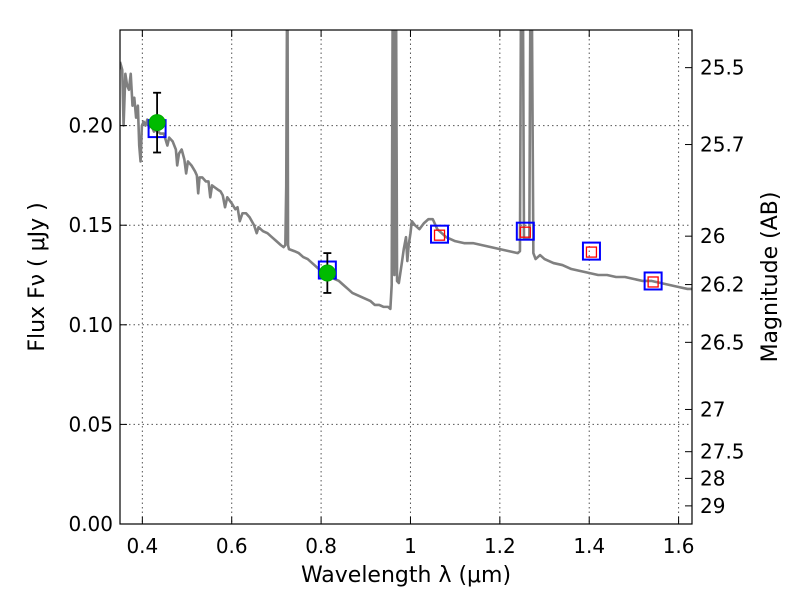 The image size is (800, 600). I want to click on x-tick-label: 1.4, so click(589, 546).